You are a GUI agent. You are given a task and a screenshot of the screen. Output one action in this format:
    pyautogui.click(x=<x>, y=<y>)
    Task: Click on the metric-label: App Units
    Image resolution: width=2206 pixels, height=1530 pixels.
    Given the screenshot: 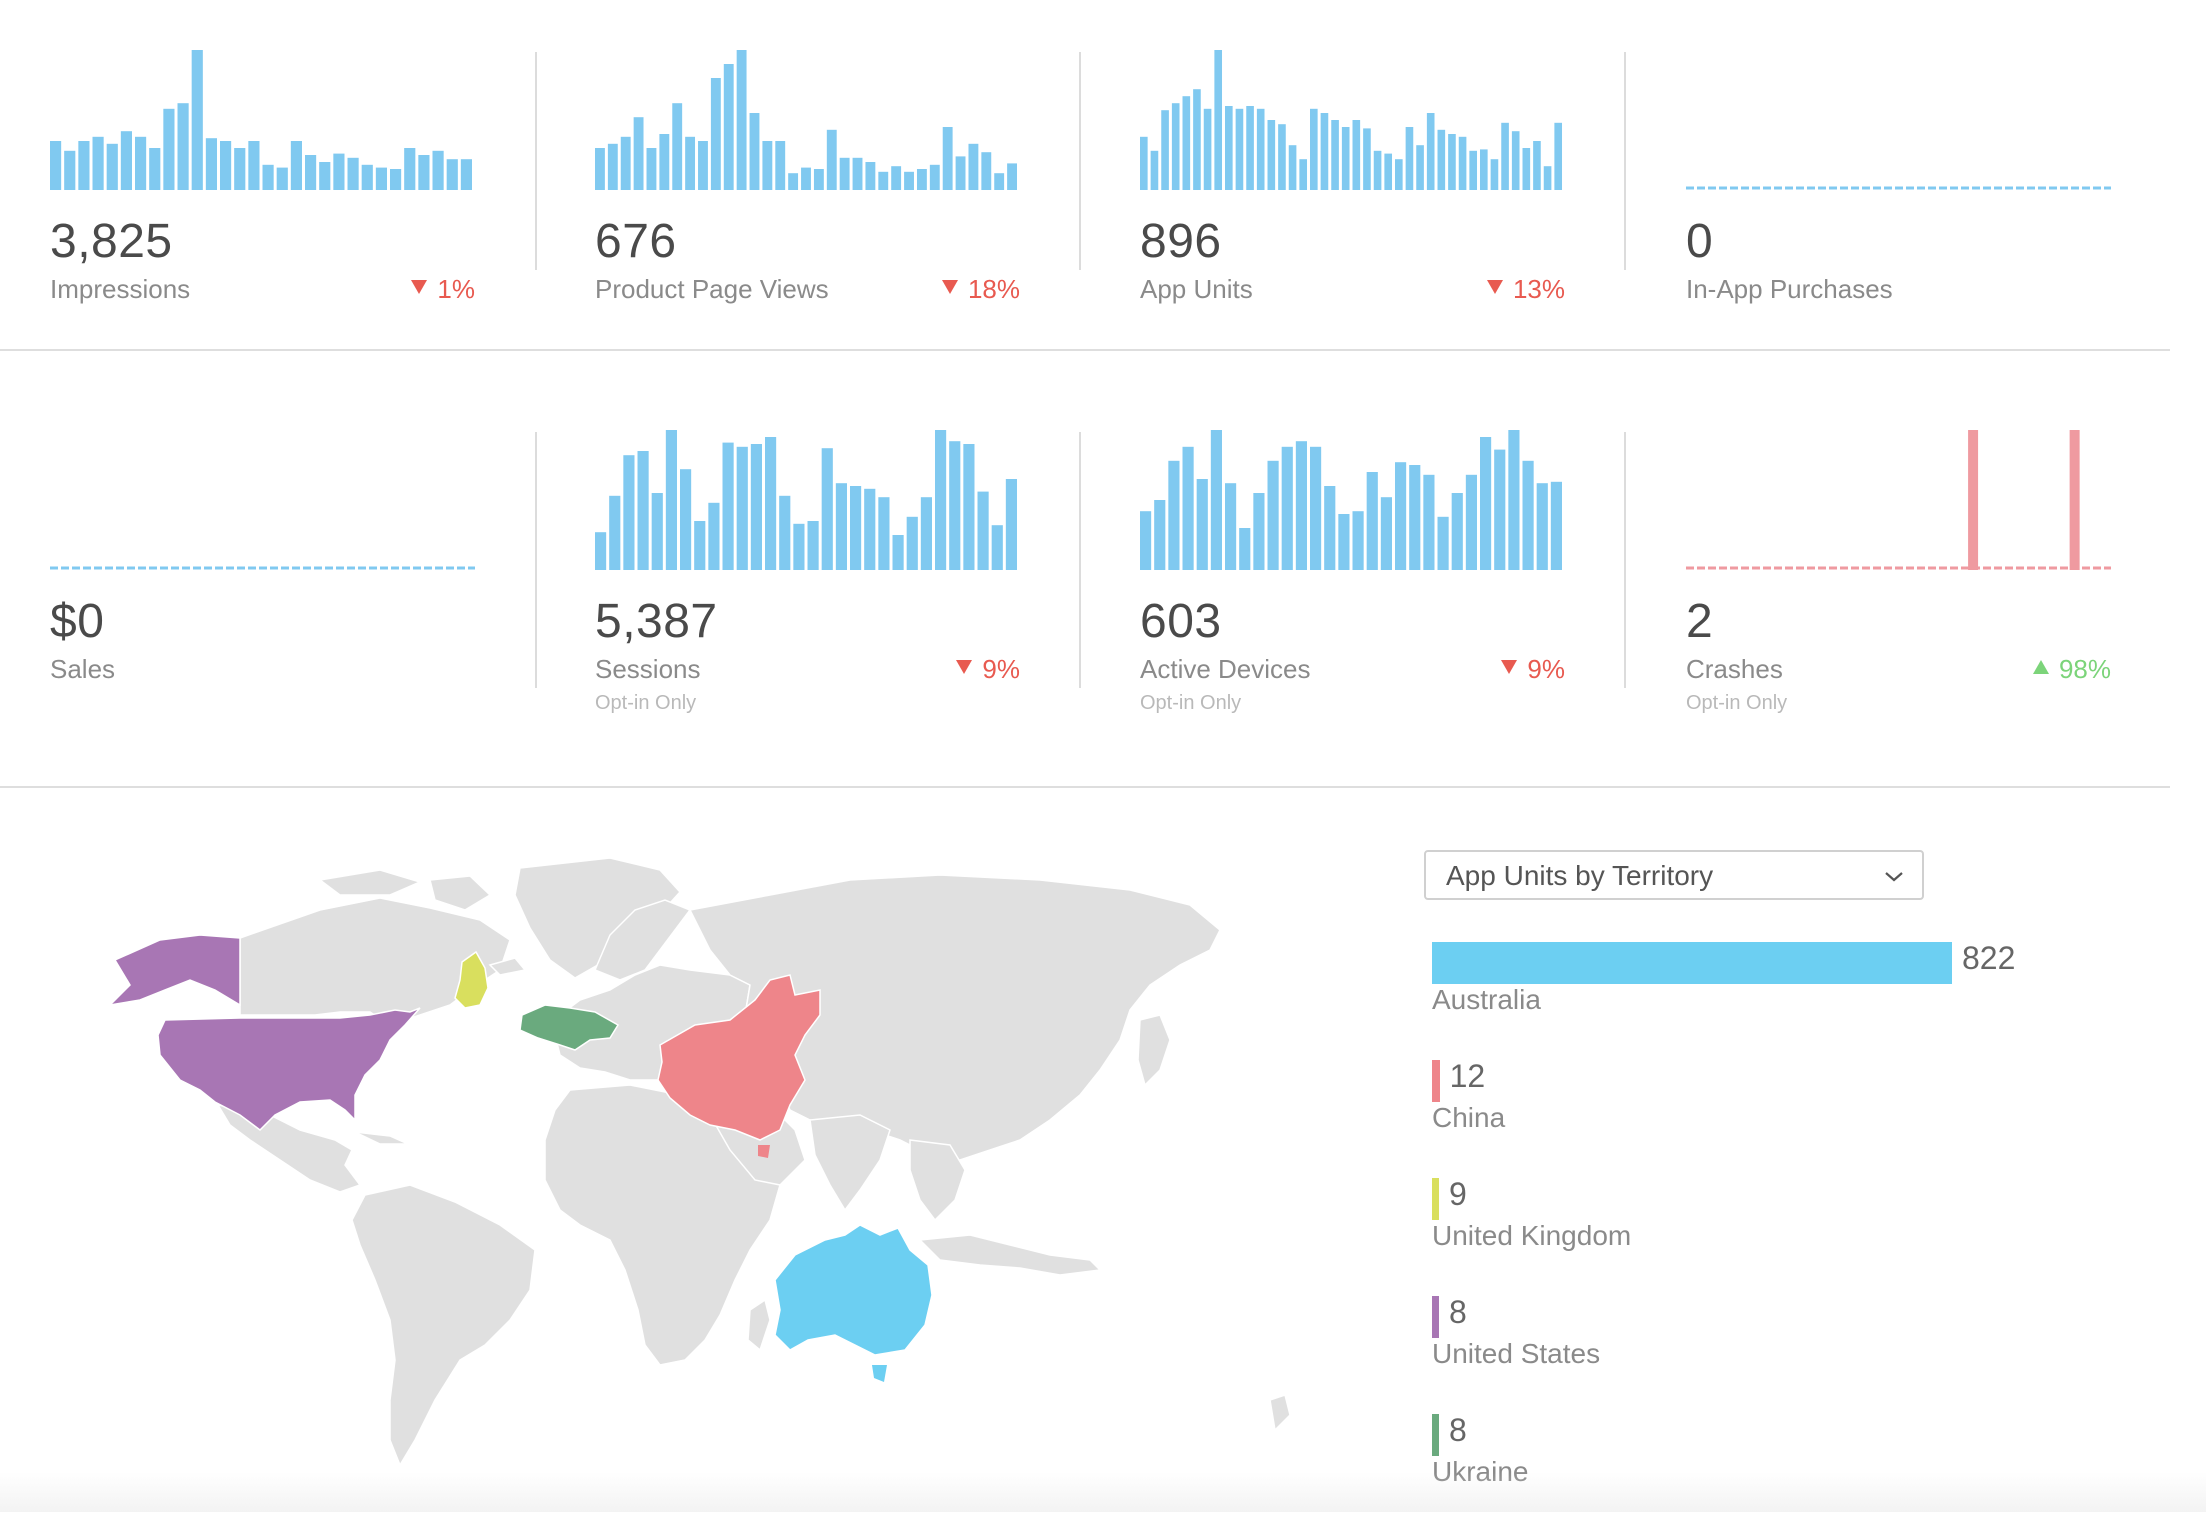 What is the action you would take?
    pyautogui.click(x=1196, y=289)
    